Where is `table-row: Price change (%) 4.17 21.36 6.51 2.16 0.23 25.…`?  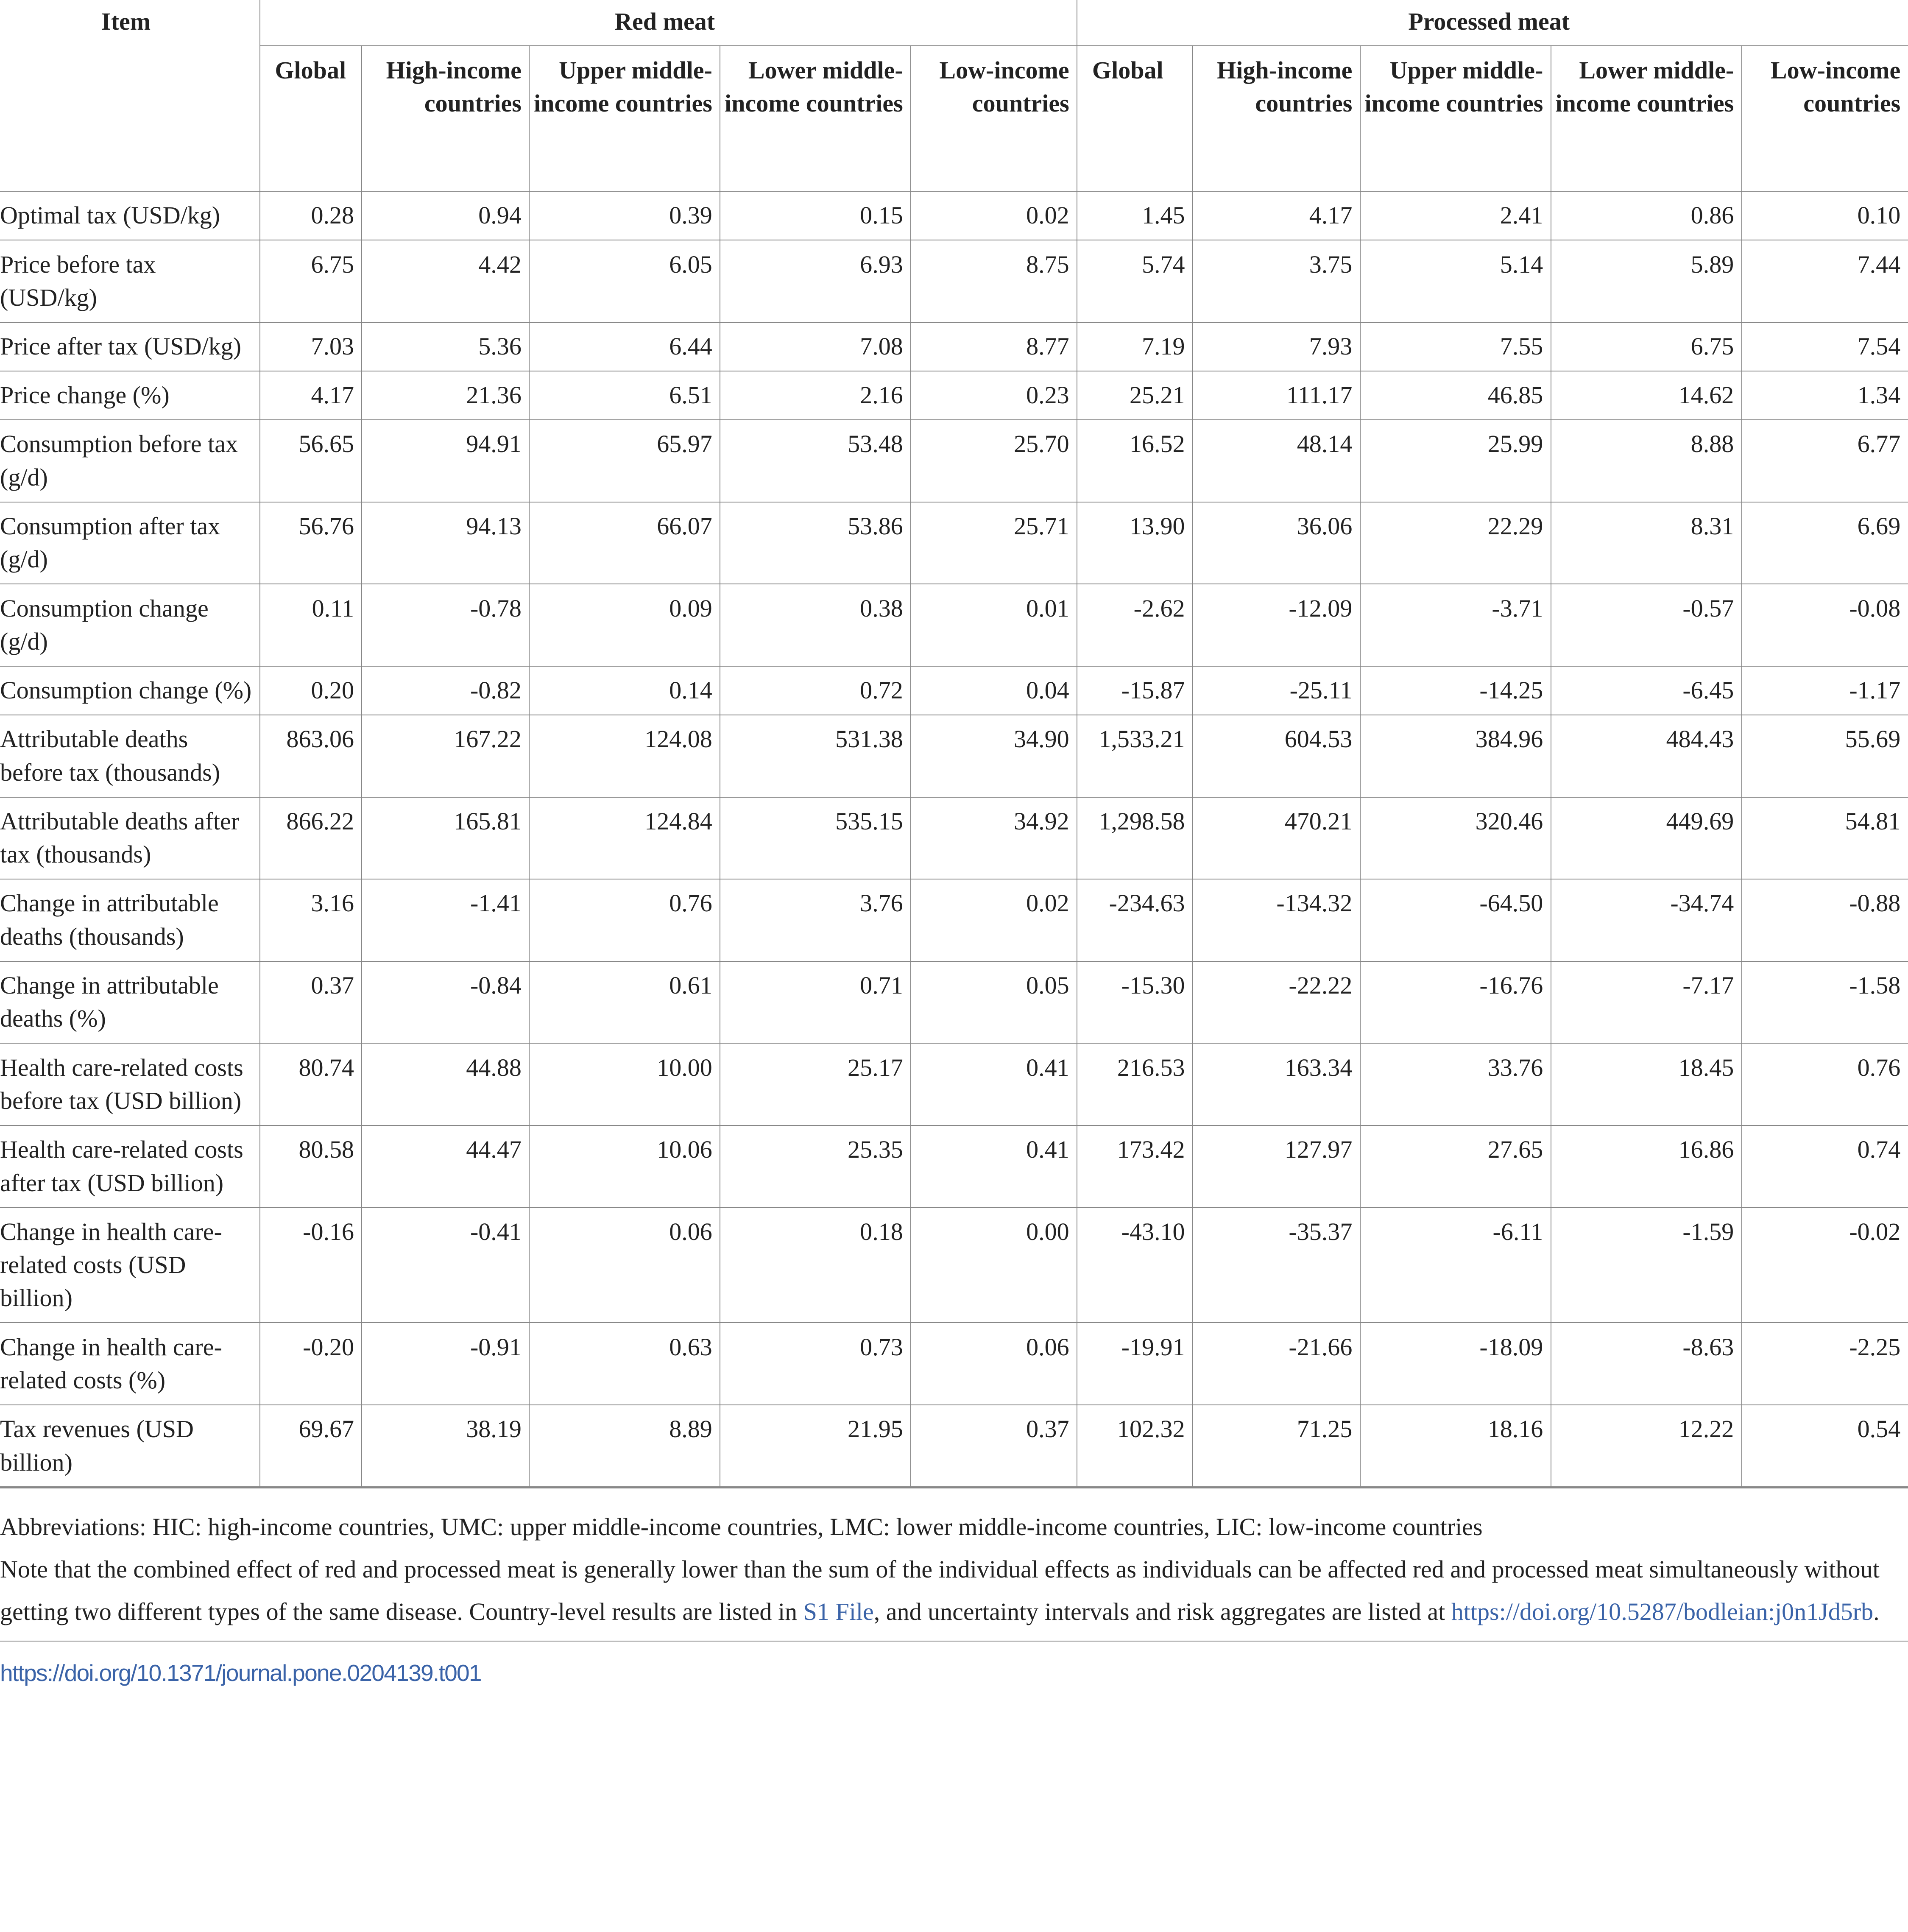 table-row: Price change (%) 4.17 21.36 6.51 2.16 0.23 25.… is located at coordinates (954, 395).